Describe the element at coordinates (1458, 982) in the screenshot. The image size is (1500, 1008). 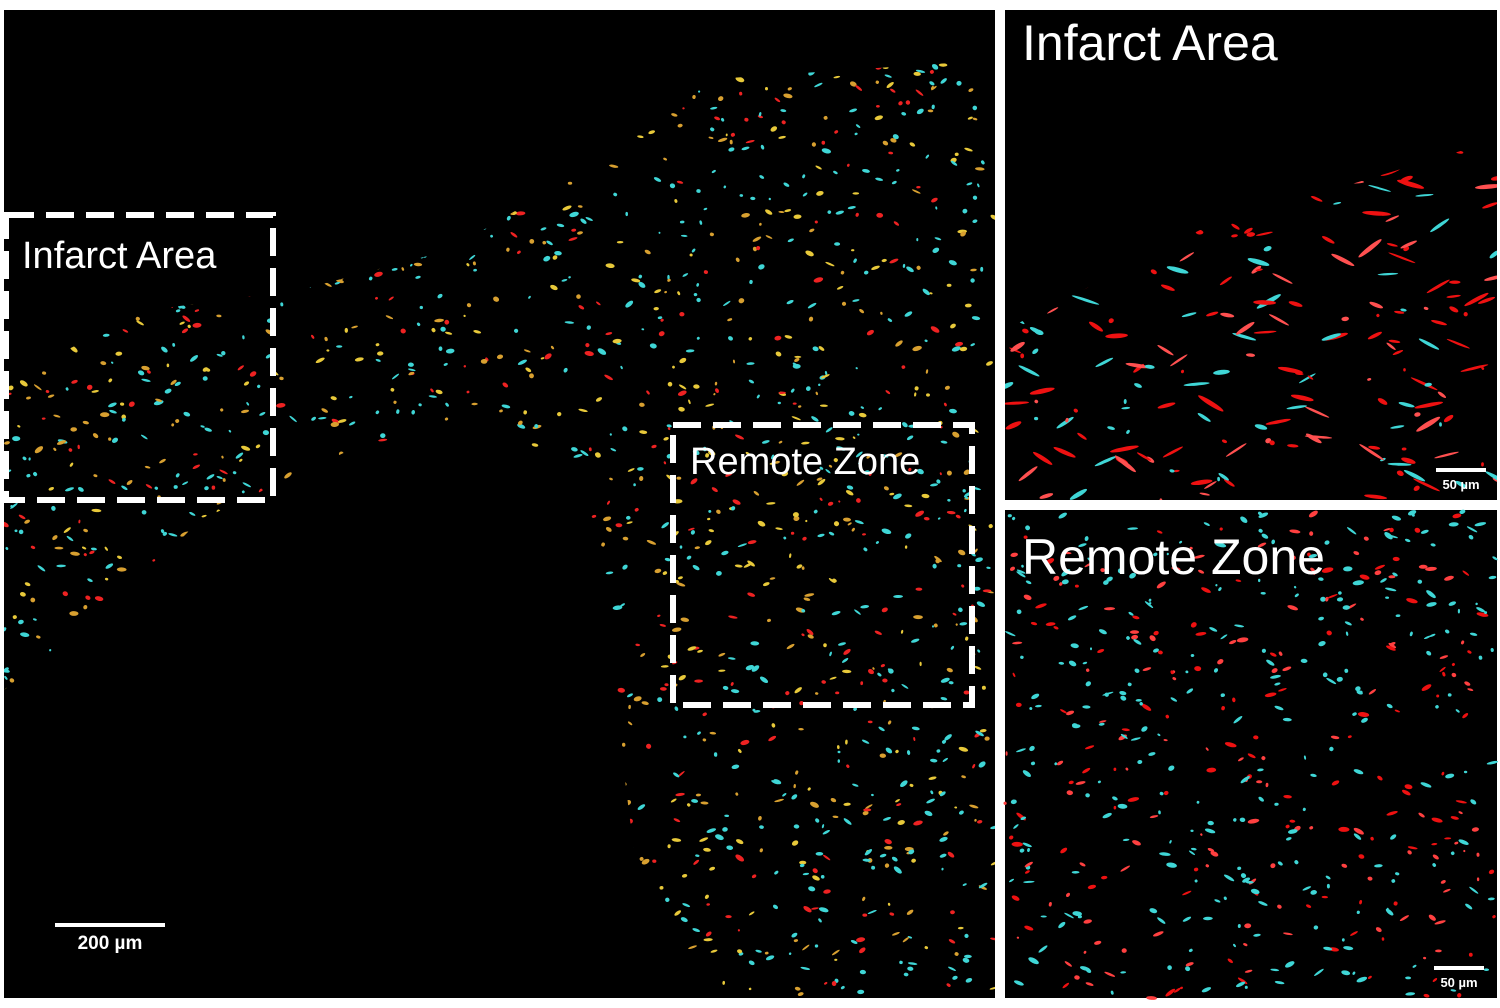
I see `scale-label: 50 µm` at that location.